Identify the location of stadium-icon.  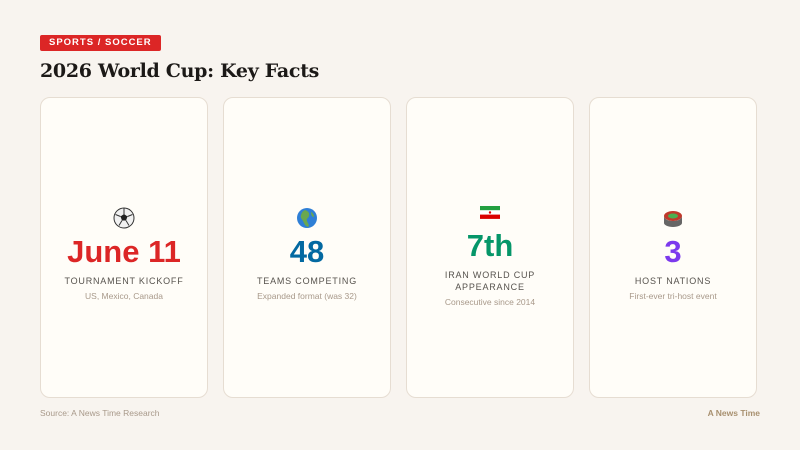
(673, 218).